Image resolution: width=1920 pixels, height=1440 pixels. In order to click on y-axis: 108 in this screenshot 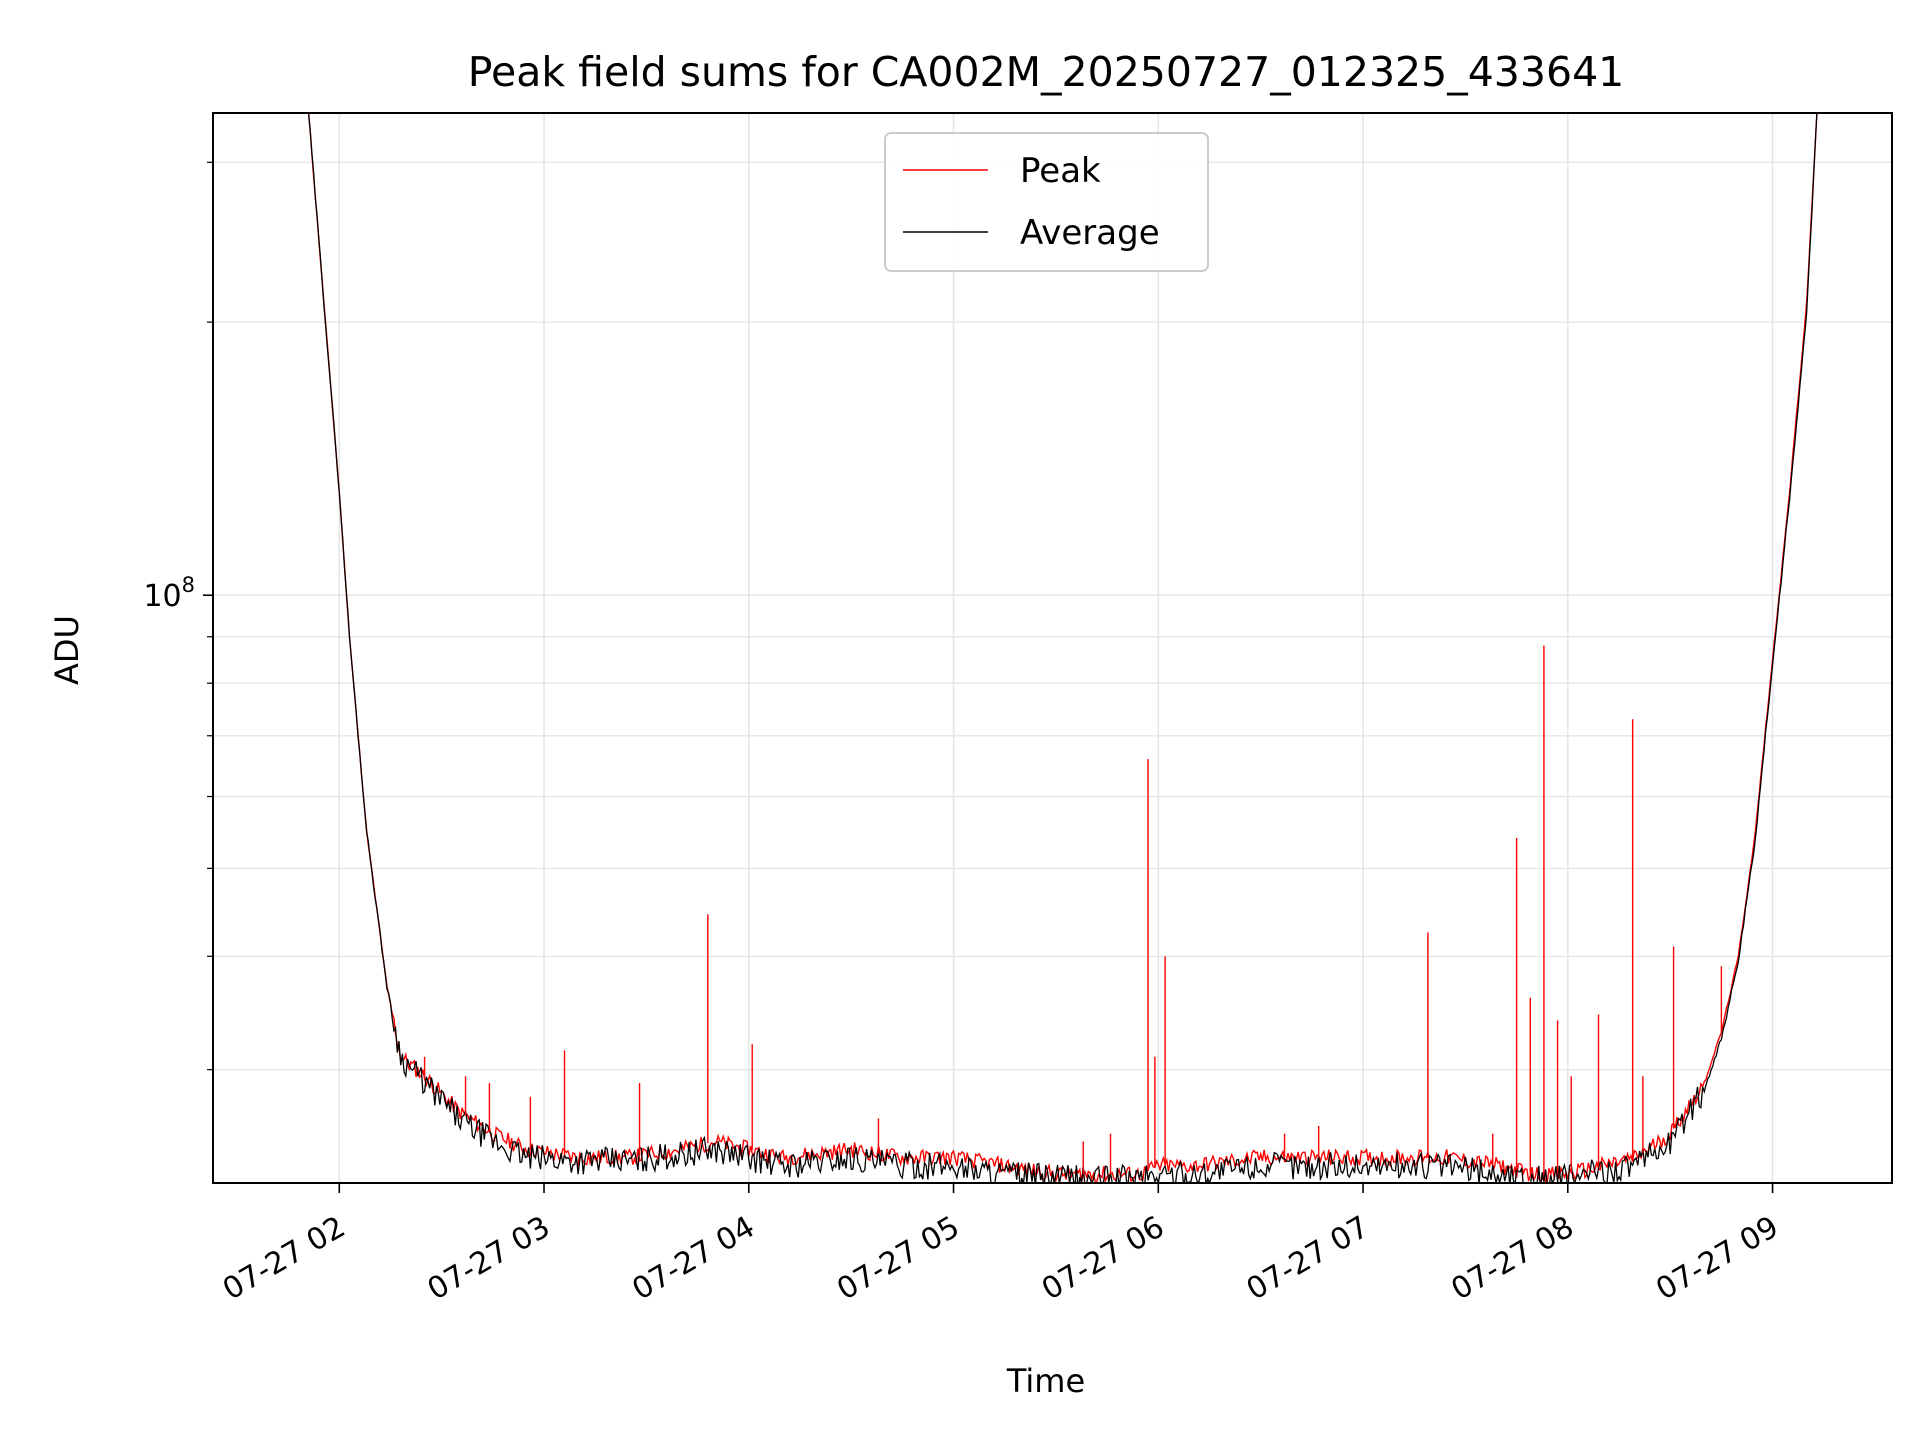, I will do `click(178, 616)`.